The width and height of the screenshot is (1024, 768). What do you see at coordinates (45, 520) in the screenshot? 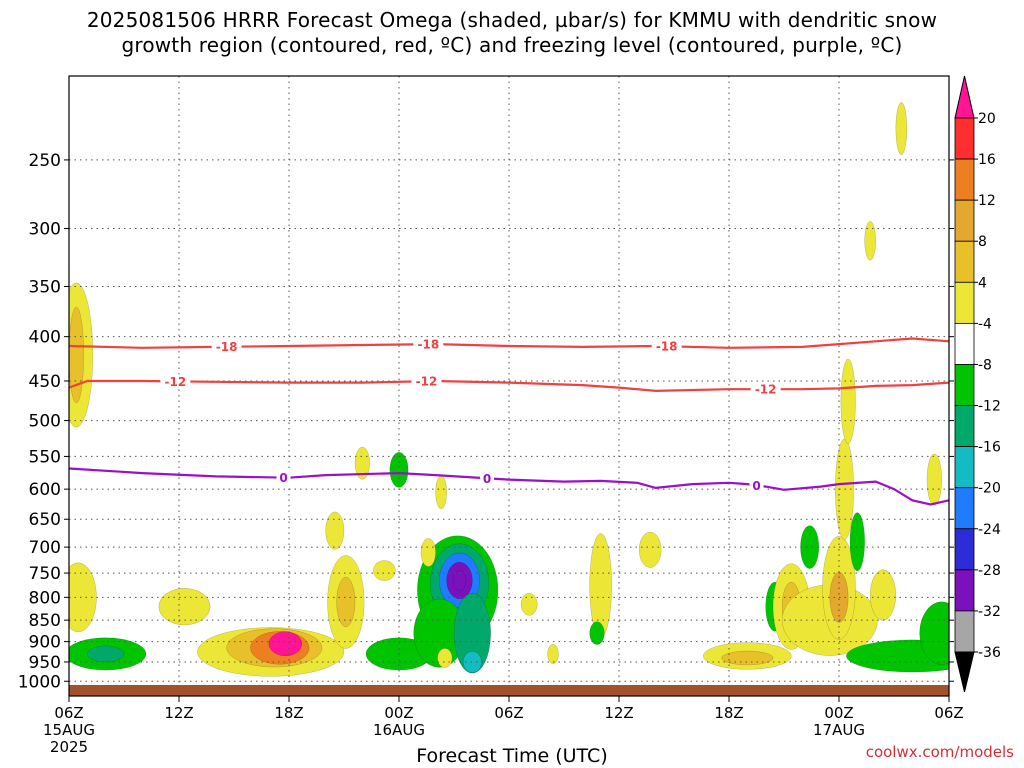
I see `y-tick-label: 650` at bounding box center [45, 520].